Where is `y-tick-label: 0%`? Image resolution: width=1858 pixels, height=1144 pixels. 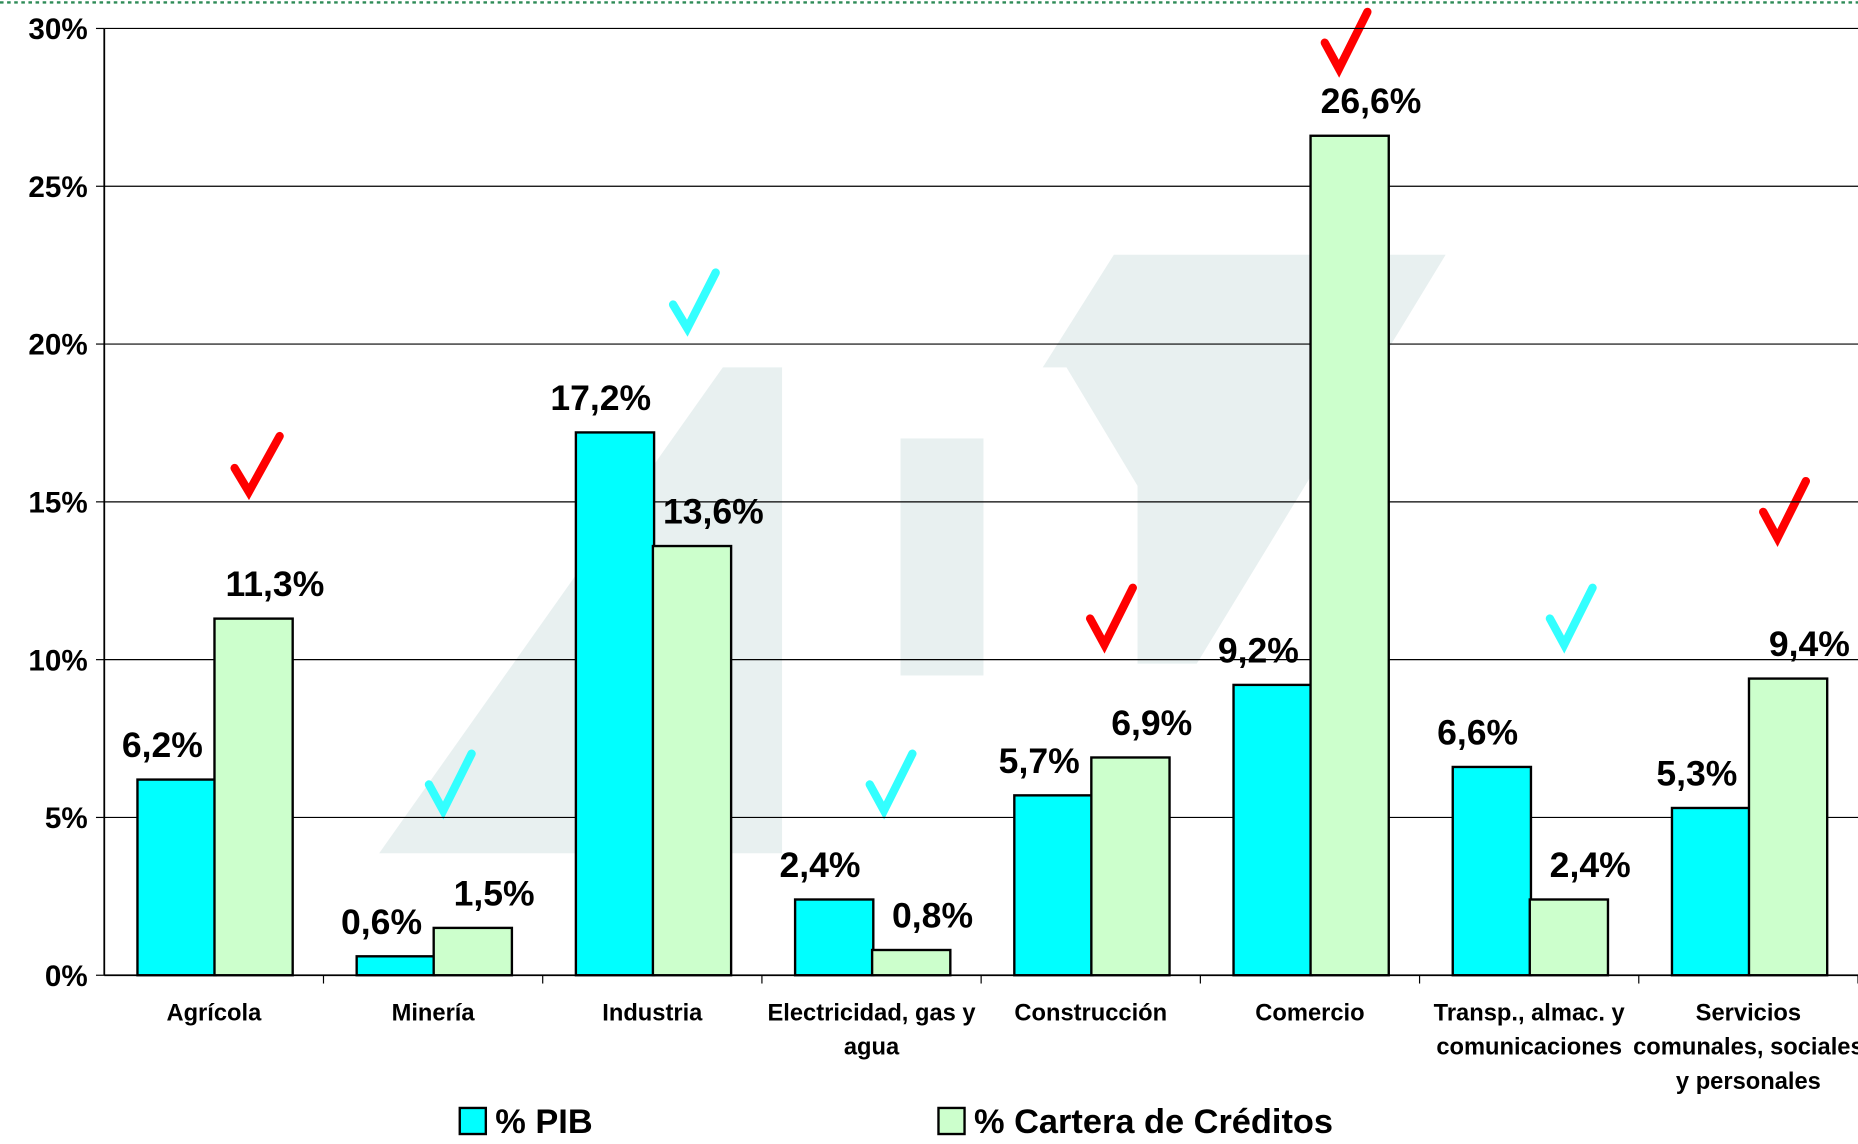 y-tick-label: 0% is located at coordinates (66, 976).